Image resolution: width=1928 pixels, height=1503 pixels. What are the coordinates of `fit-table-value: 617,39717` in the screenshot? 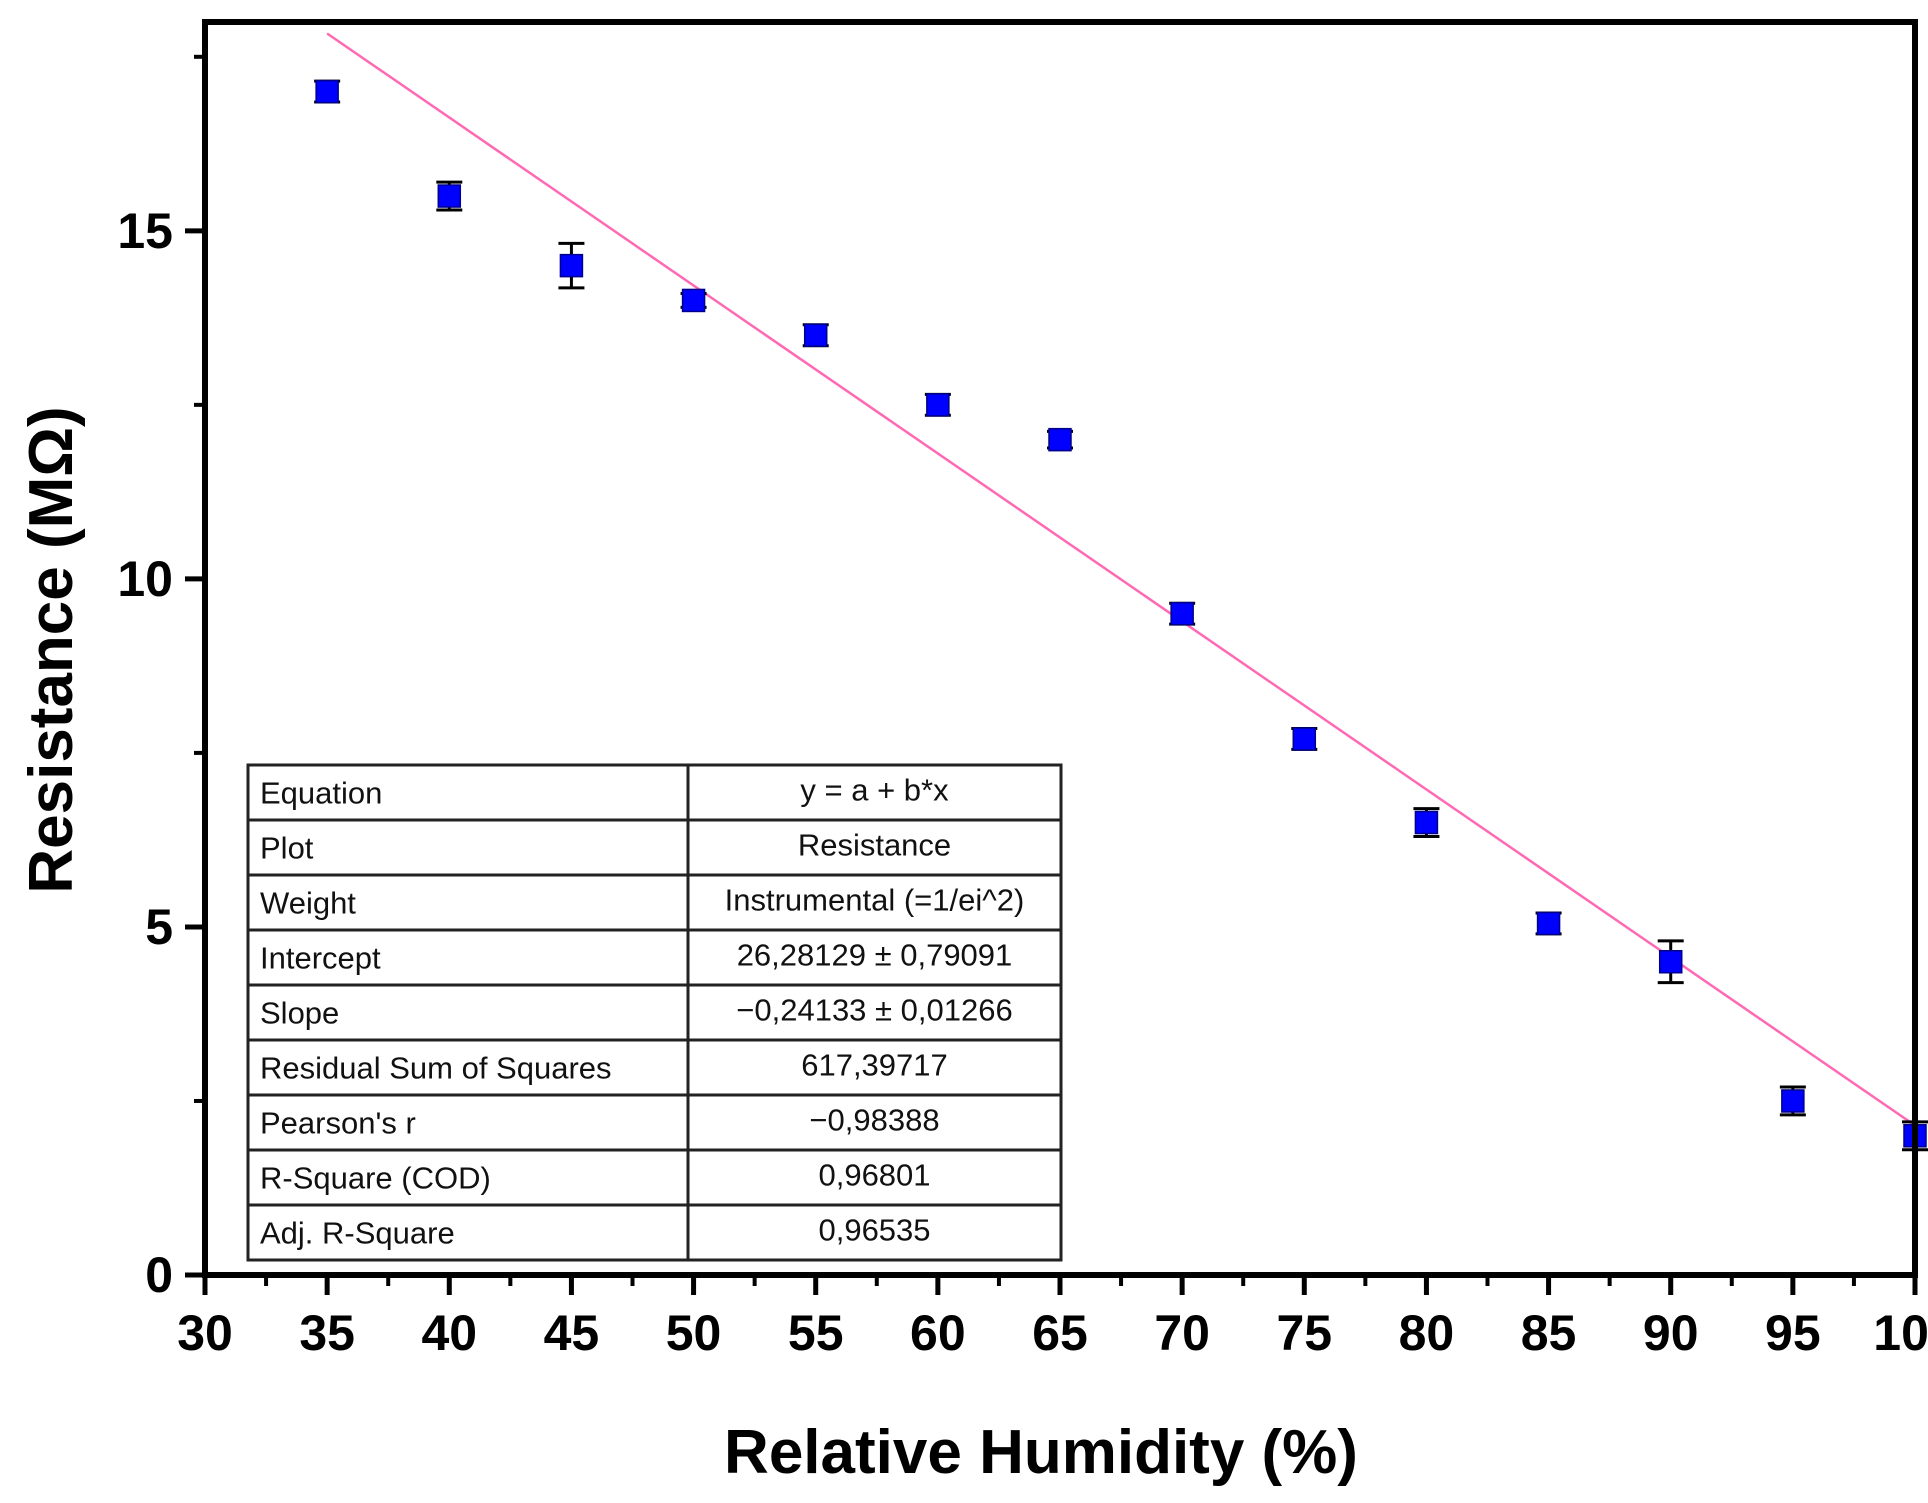 It's located at (874, 1065).